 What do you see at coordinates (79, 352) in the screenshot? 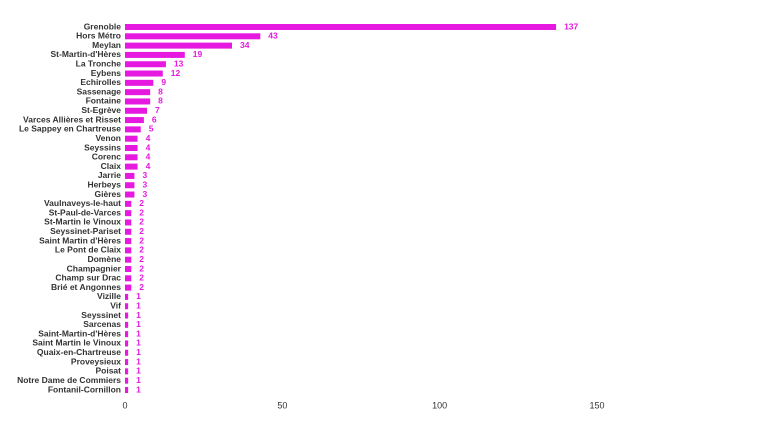
I see `y-tick-label: Quaix-en-Chartreuse` at bounding box center [79, 352].